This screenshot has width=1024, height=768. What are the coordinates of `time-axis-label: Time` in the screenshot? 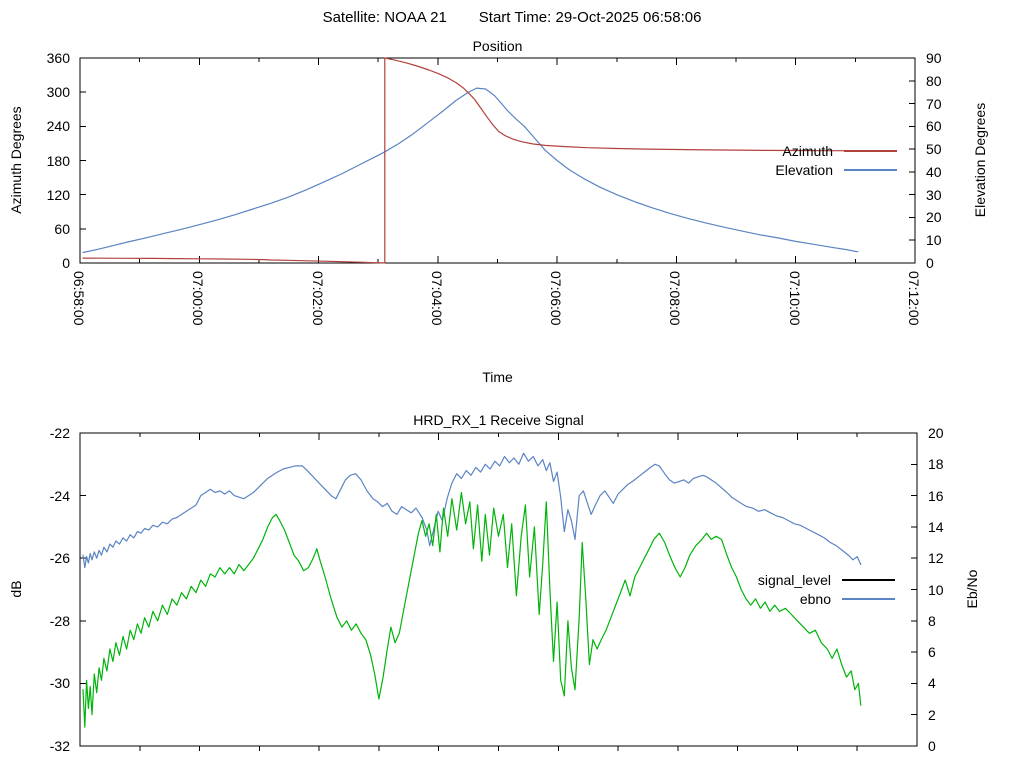 It's located at (497, 377).